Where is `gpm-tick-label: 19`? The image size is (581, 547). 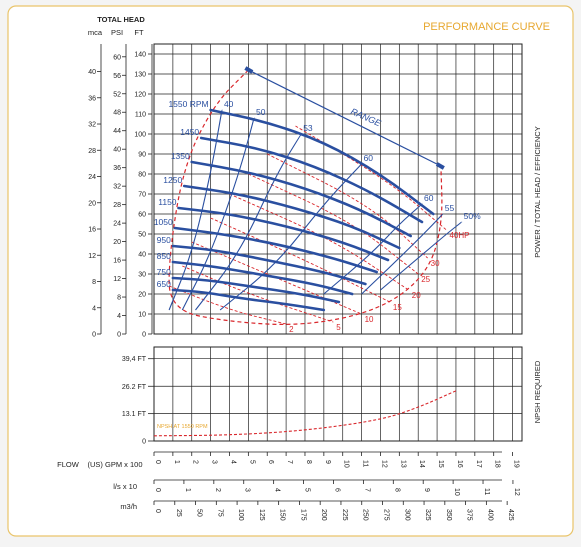
gpm-tick-label: 19 is located at coordinates (516, 464).